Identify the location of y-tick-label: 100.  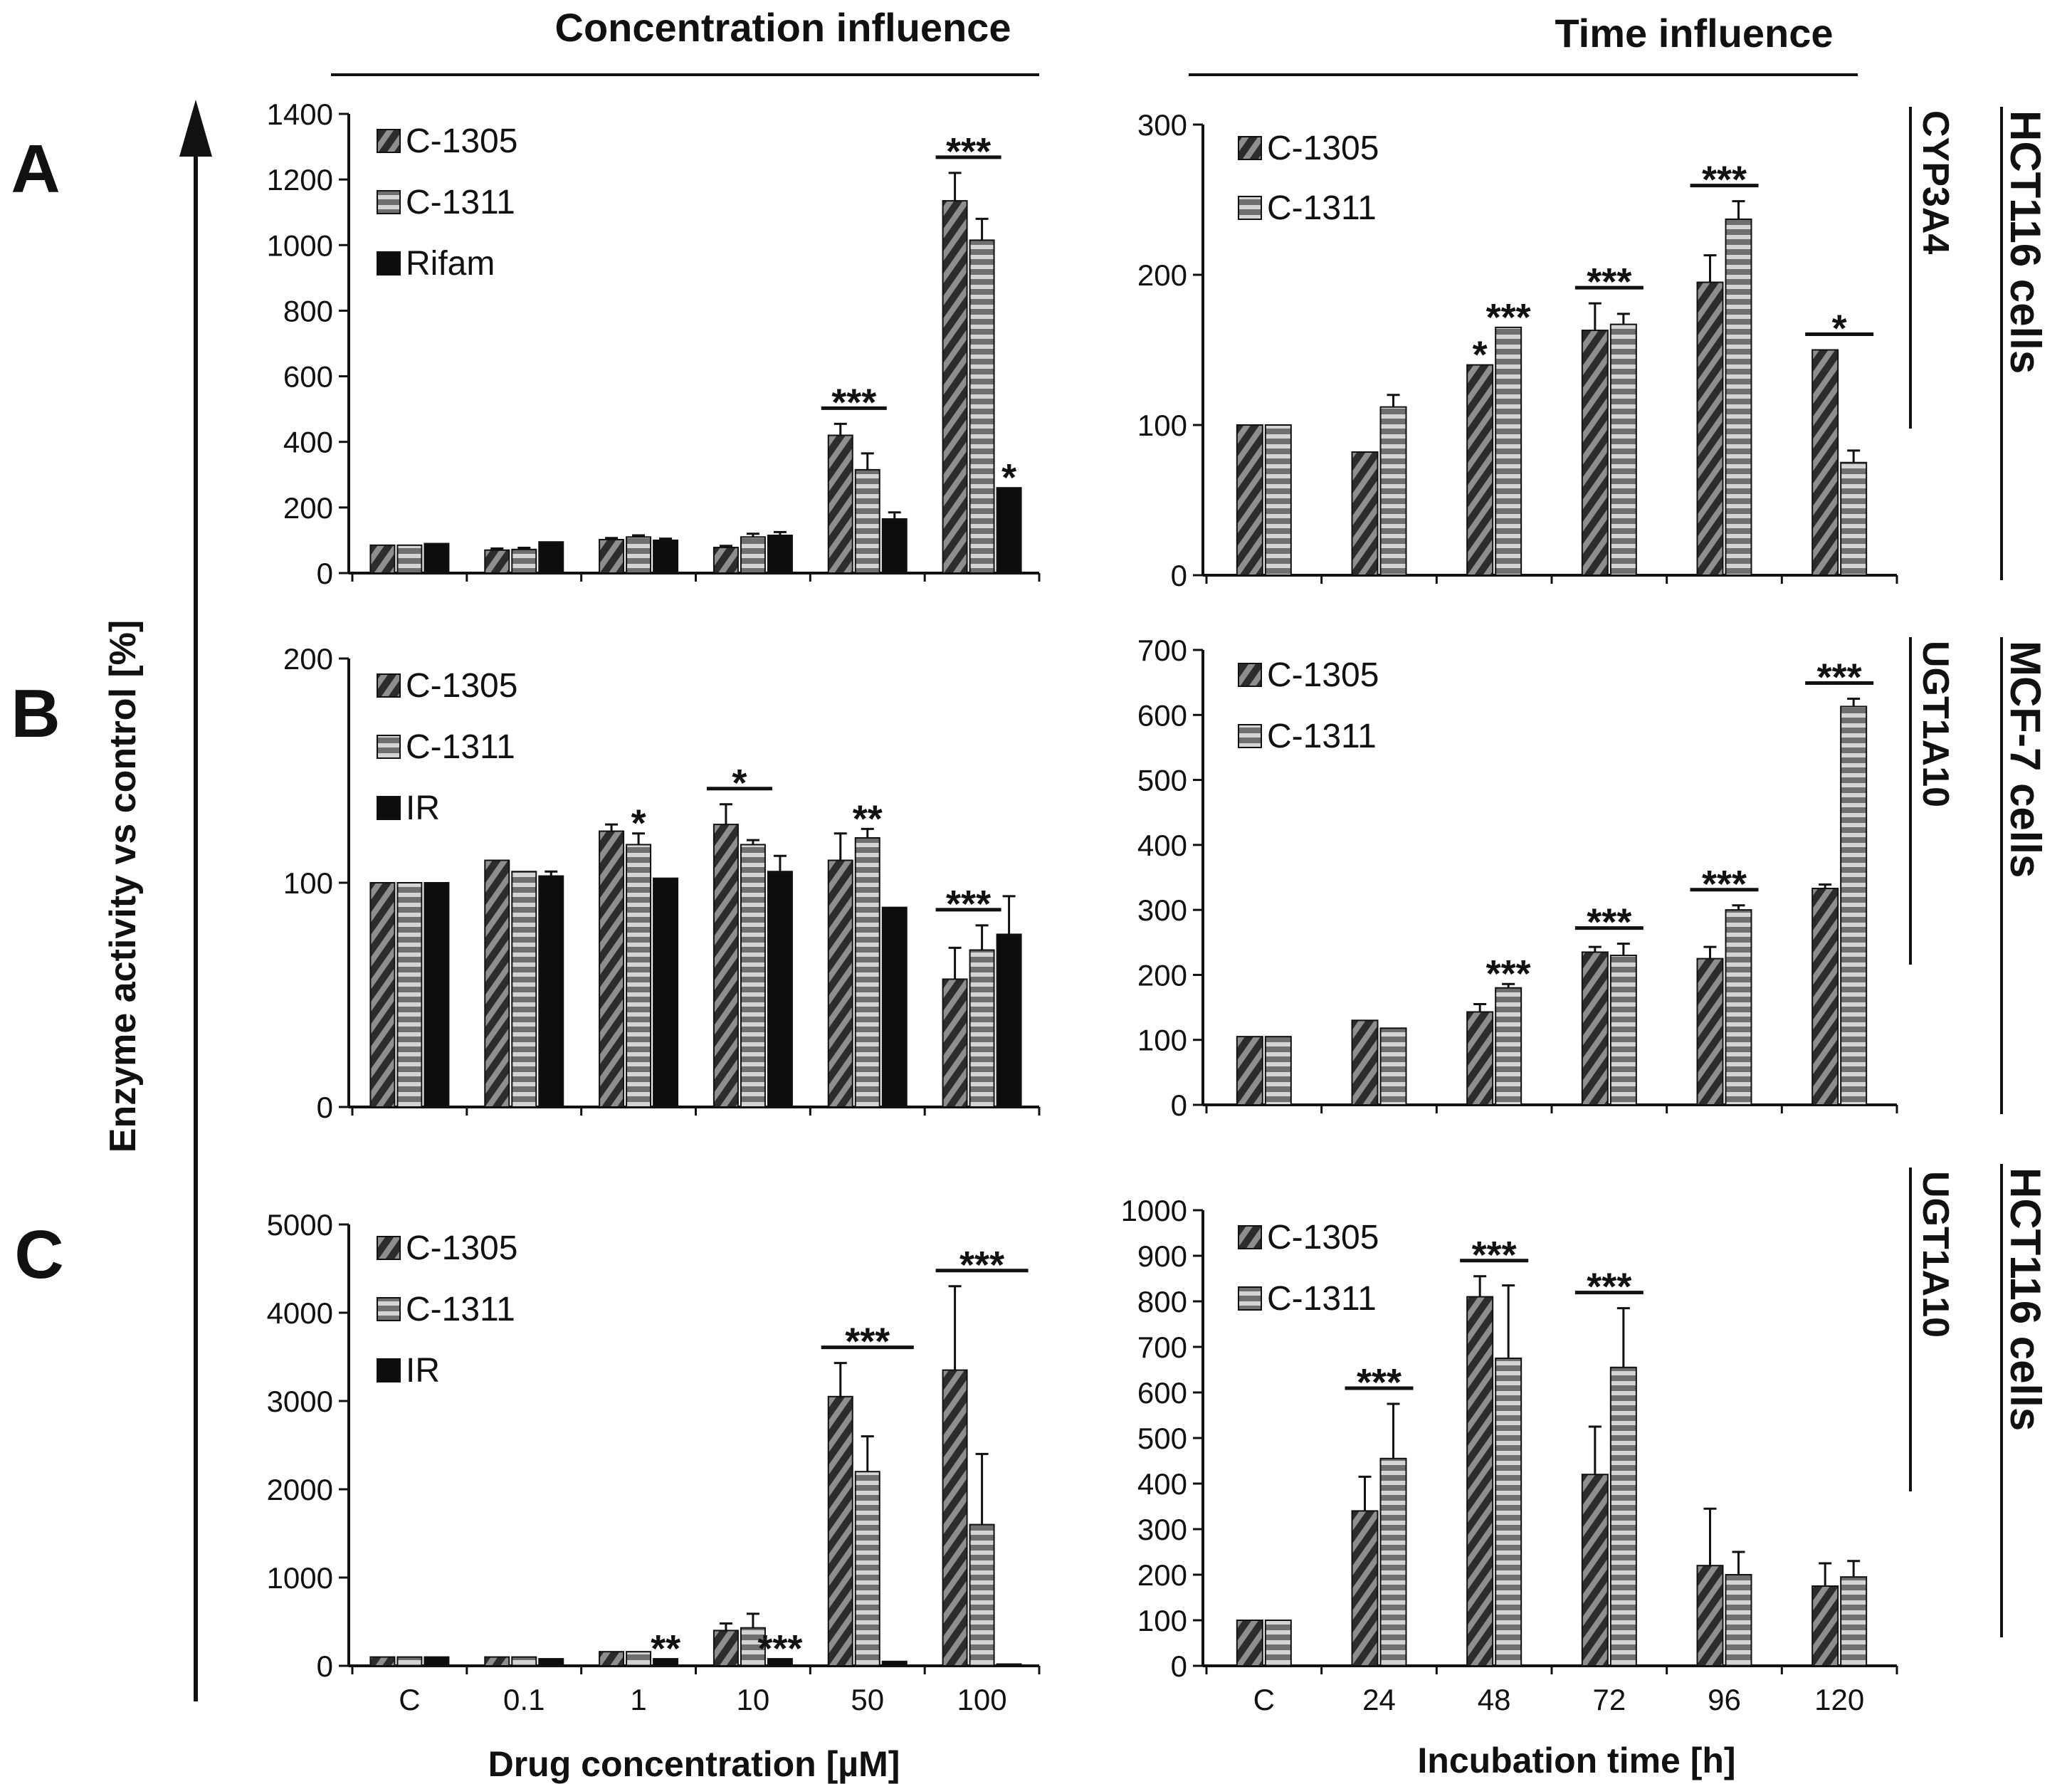
(1162, 1620).